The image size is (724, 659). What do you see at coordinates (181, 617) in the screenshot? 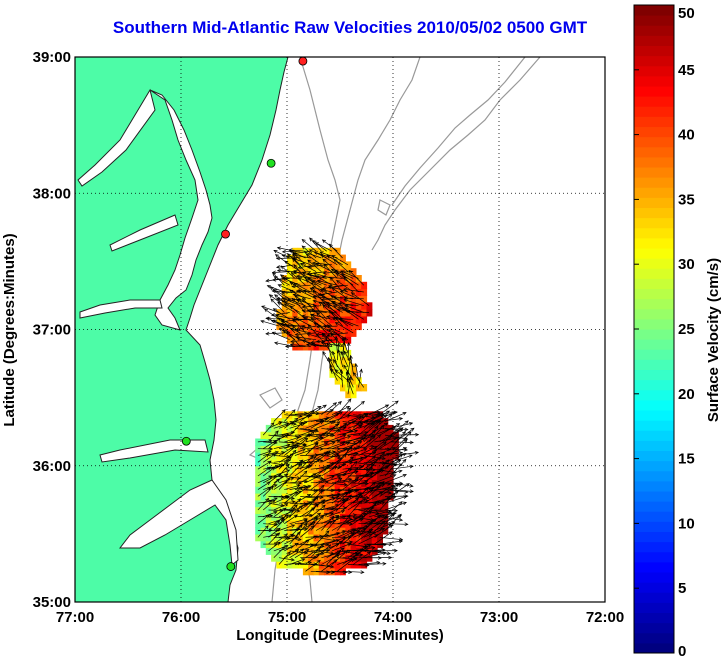
I see `x-tick-label: 76:00` at bounding box center [181, 617].